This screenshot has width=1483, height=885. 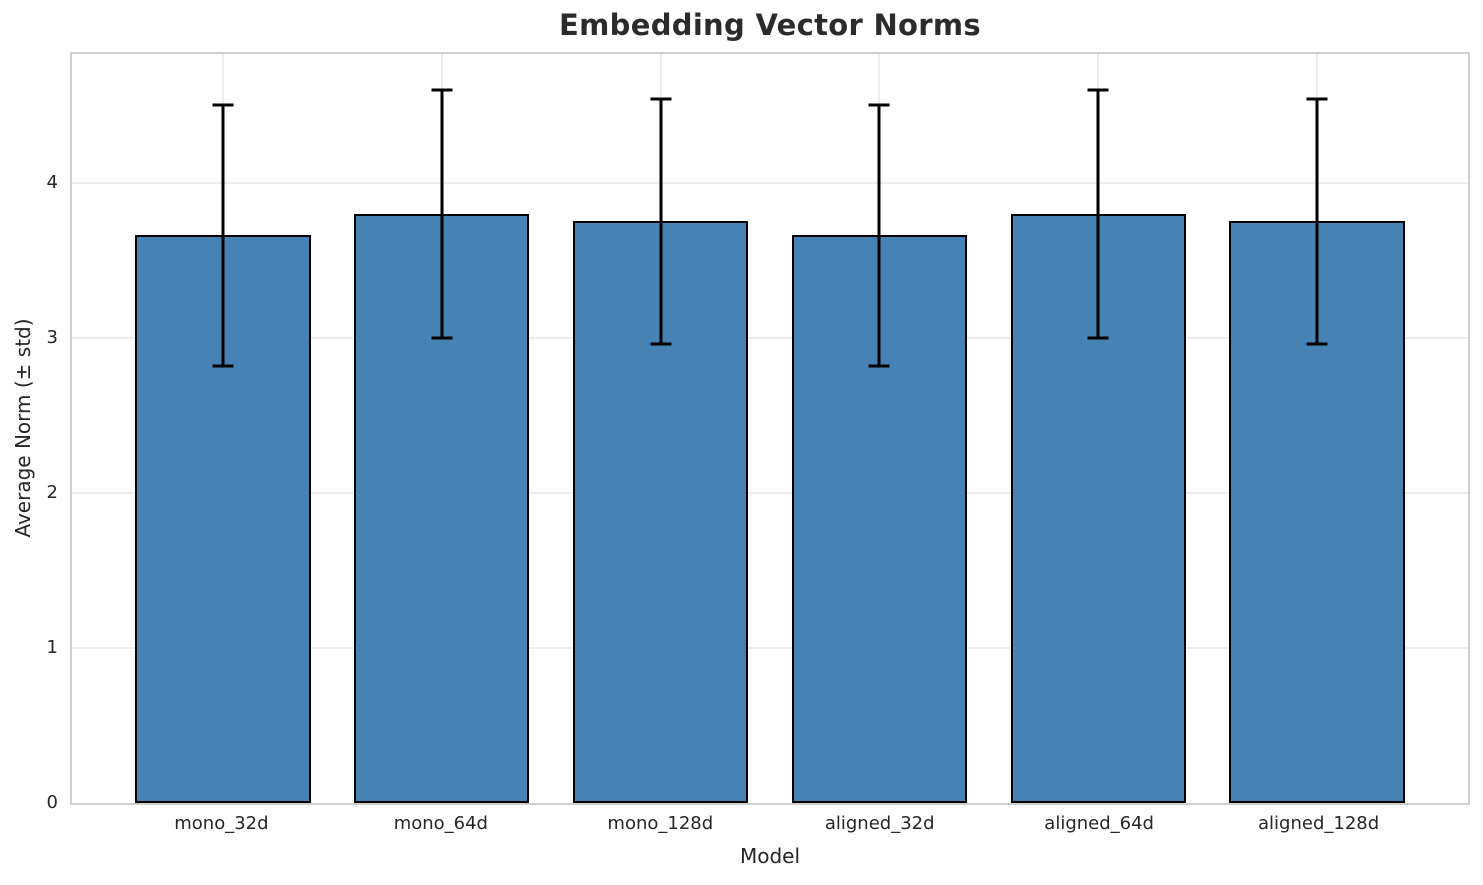 I want to click on error-bar-line-aligned_32d, so click(x=879, y=235).